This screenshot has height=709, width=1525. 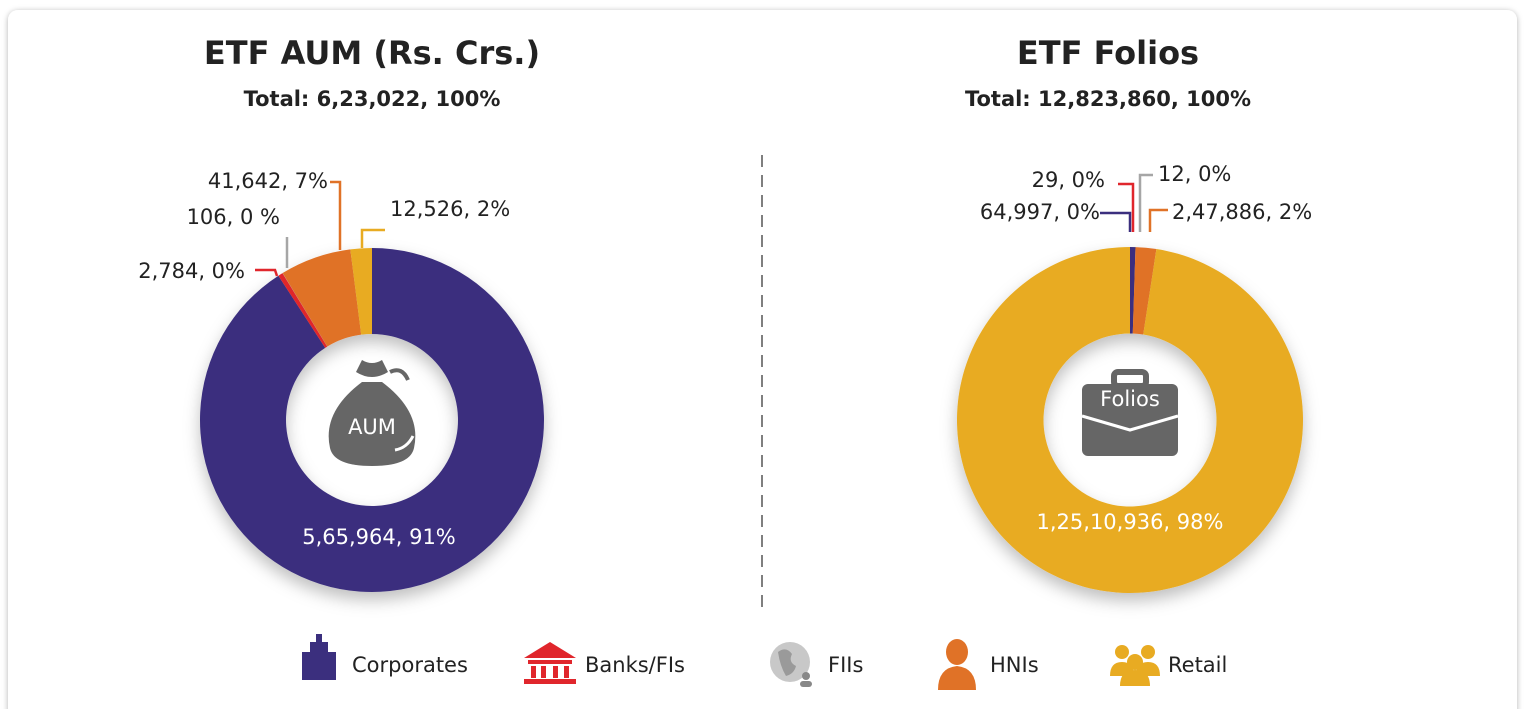 What do you see at coordinates (268, 181) in the screenshot?
I see `data-label: 41,642, 7%` at bounding box center [268, 181].